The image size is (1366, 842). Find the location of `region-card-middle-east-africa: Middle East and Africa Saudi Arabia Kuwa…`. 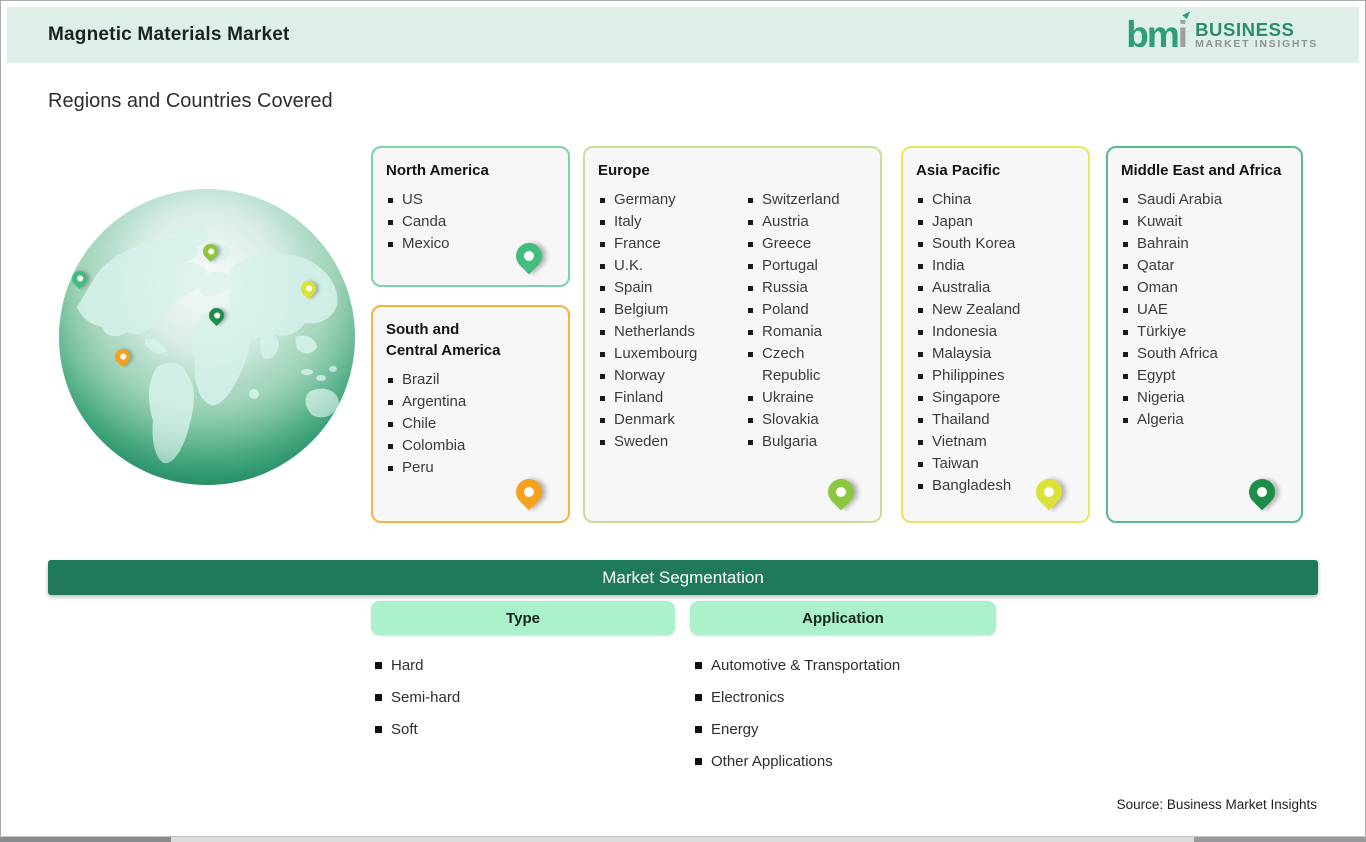

region-card-middle-east-africa: Middle East and Africa Saudi Arabia Kuwa… is located at coordinates (1204, 334).